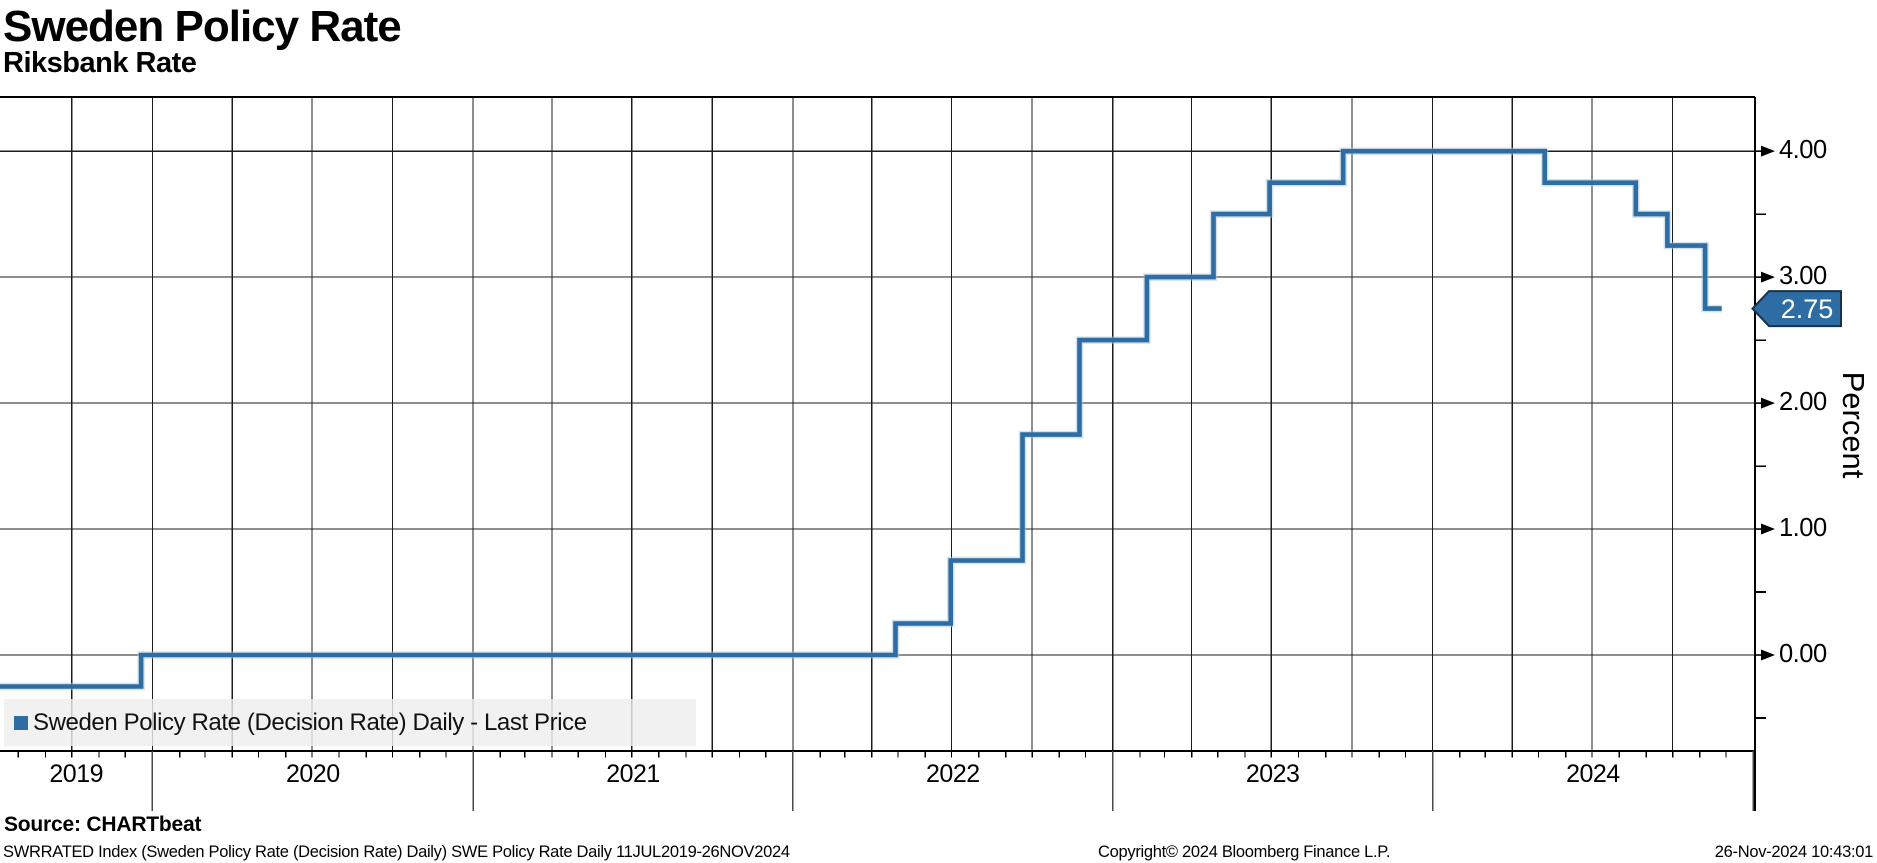 Image resolution: width=1877 pixels, height=863 pixels. I want to click on x-axis-year-label: 2021, so click(633, 774).